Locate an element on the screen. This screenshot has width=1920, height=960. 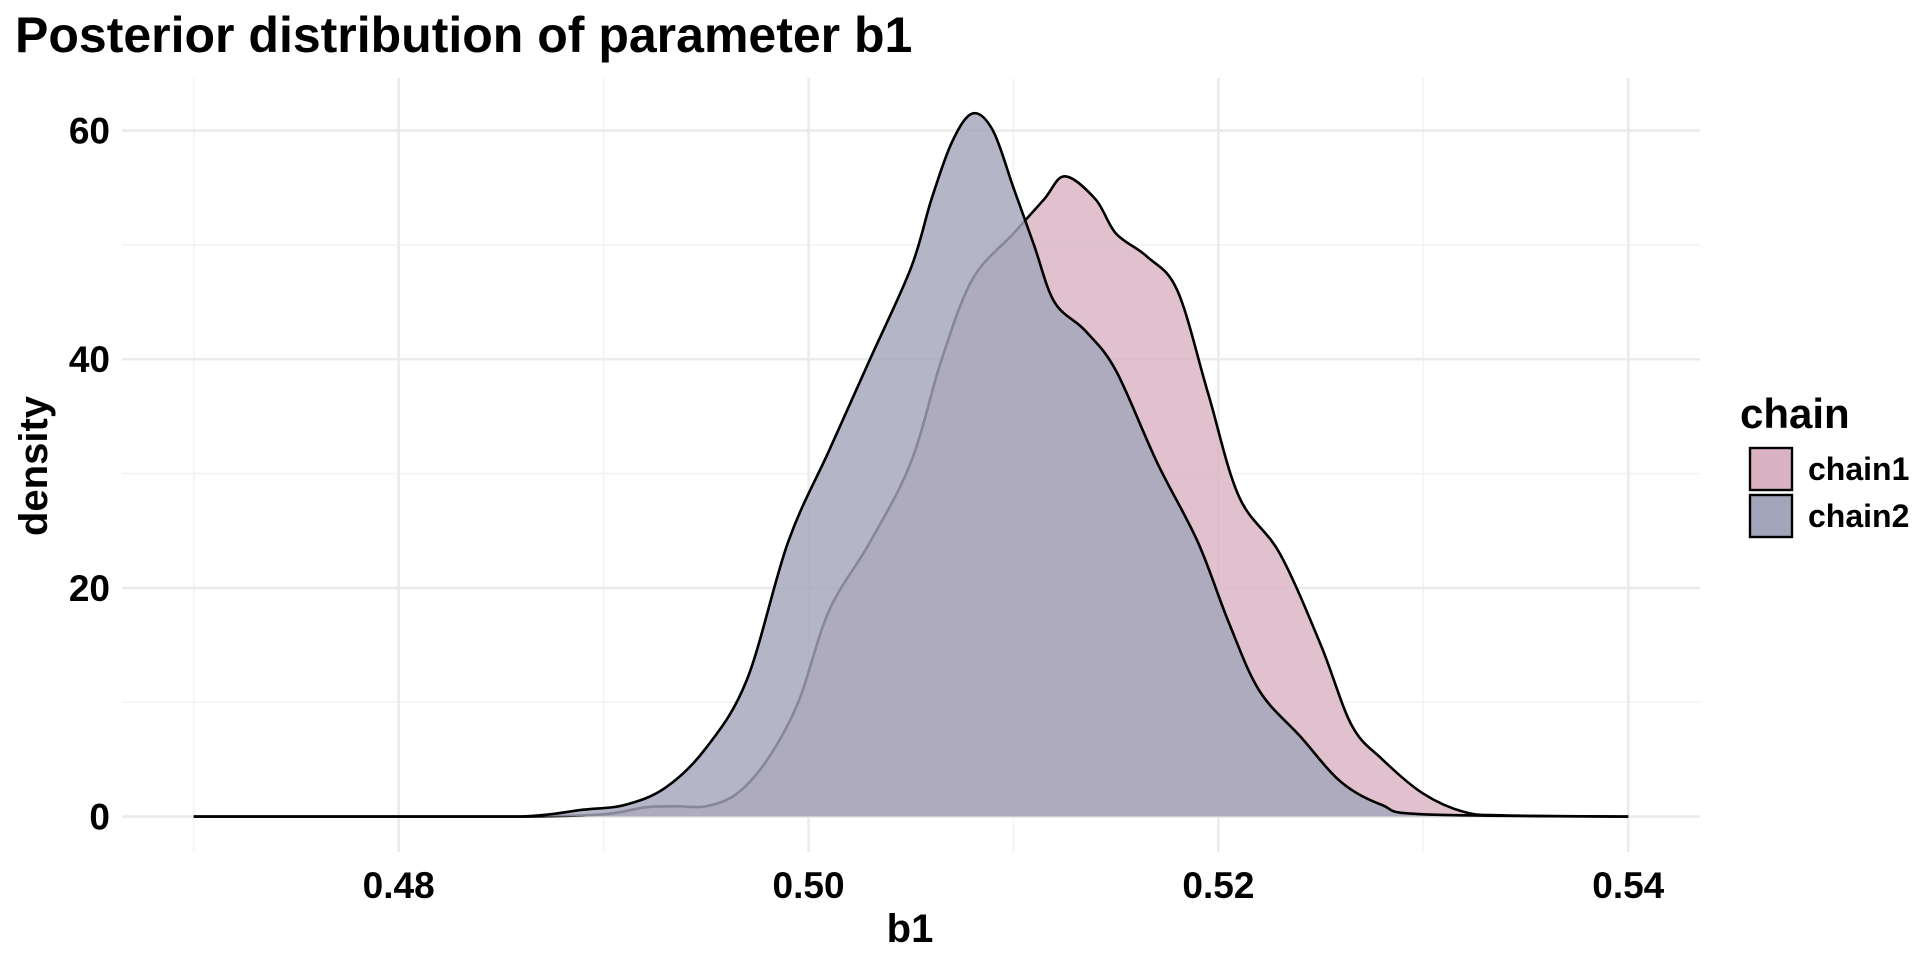
x-tick-label: 0.50 is located at coordinates (809, 885).